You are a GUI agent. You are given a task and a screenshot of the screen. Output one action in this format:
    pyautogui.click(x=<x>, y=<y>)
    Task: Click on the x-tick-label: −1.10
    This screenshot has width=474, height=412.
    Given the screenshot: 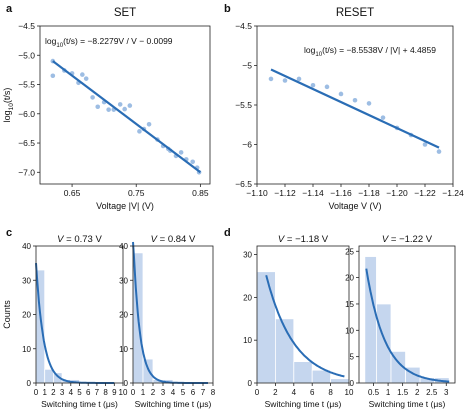 What is the action you would take?
    pyautogui.click(x=257, y=193)
    